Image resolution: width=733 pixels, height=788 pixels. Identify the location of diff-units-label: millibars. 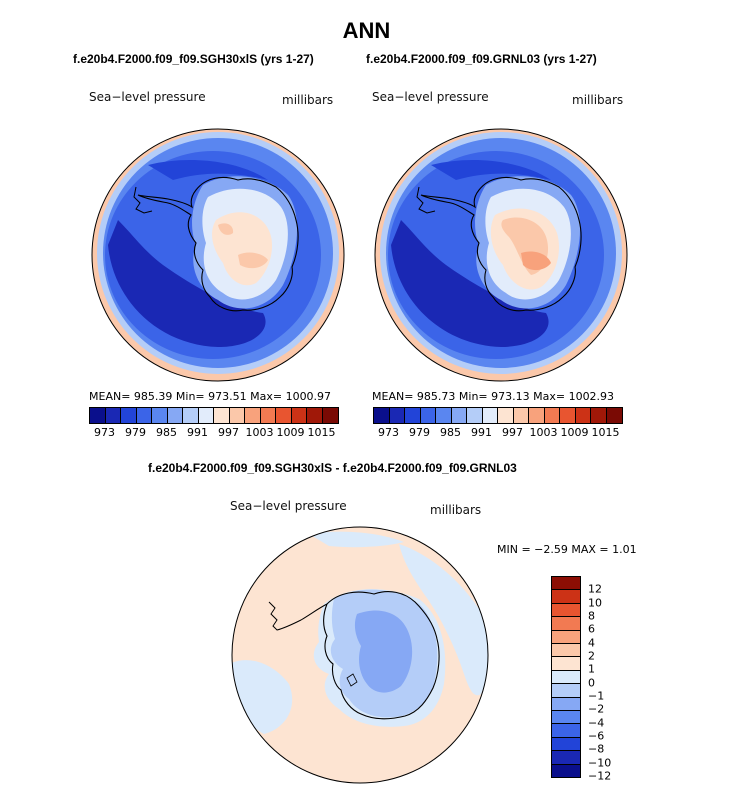
(456, 510).